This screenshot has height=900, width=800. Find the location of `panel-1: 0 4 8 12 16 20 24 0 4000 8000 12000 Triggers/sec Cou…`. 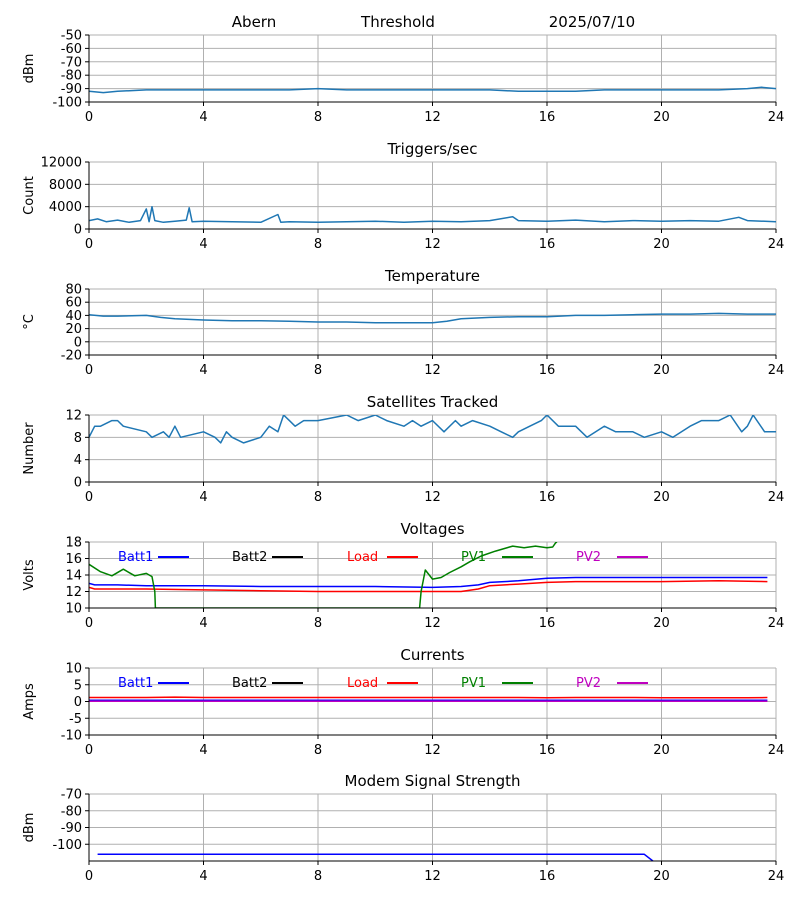

panel-1: 0 4 8 12 16 20 24 0 4000 8000 12000 Triggers/sec Cou… is located at coordinates (403, 196).